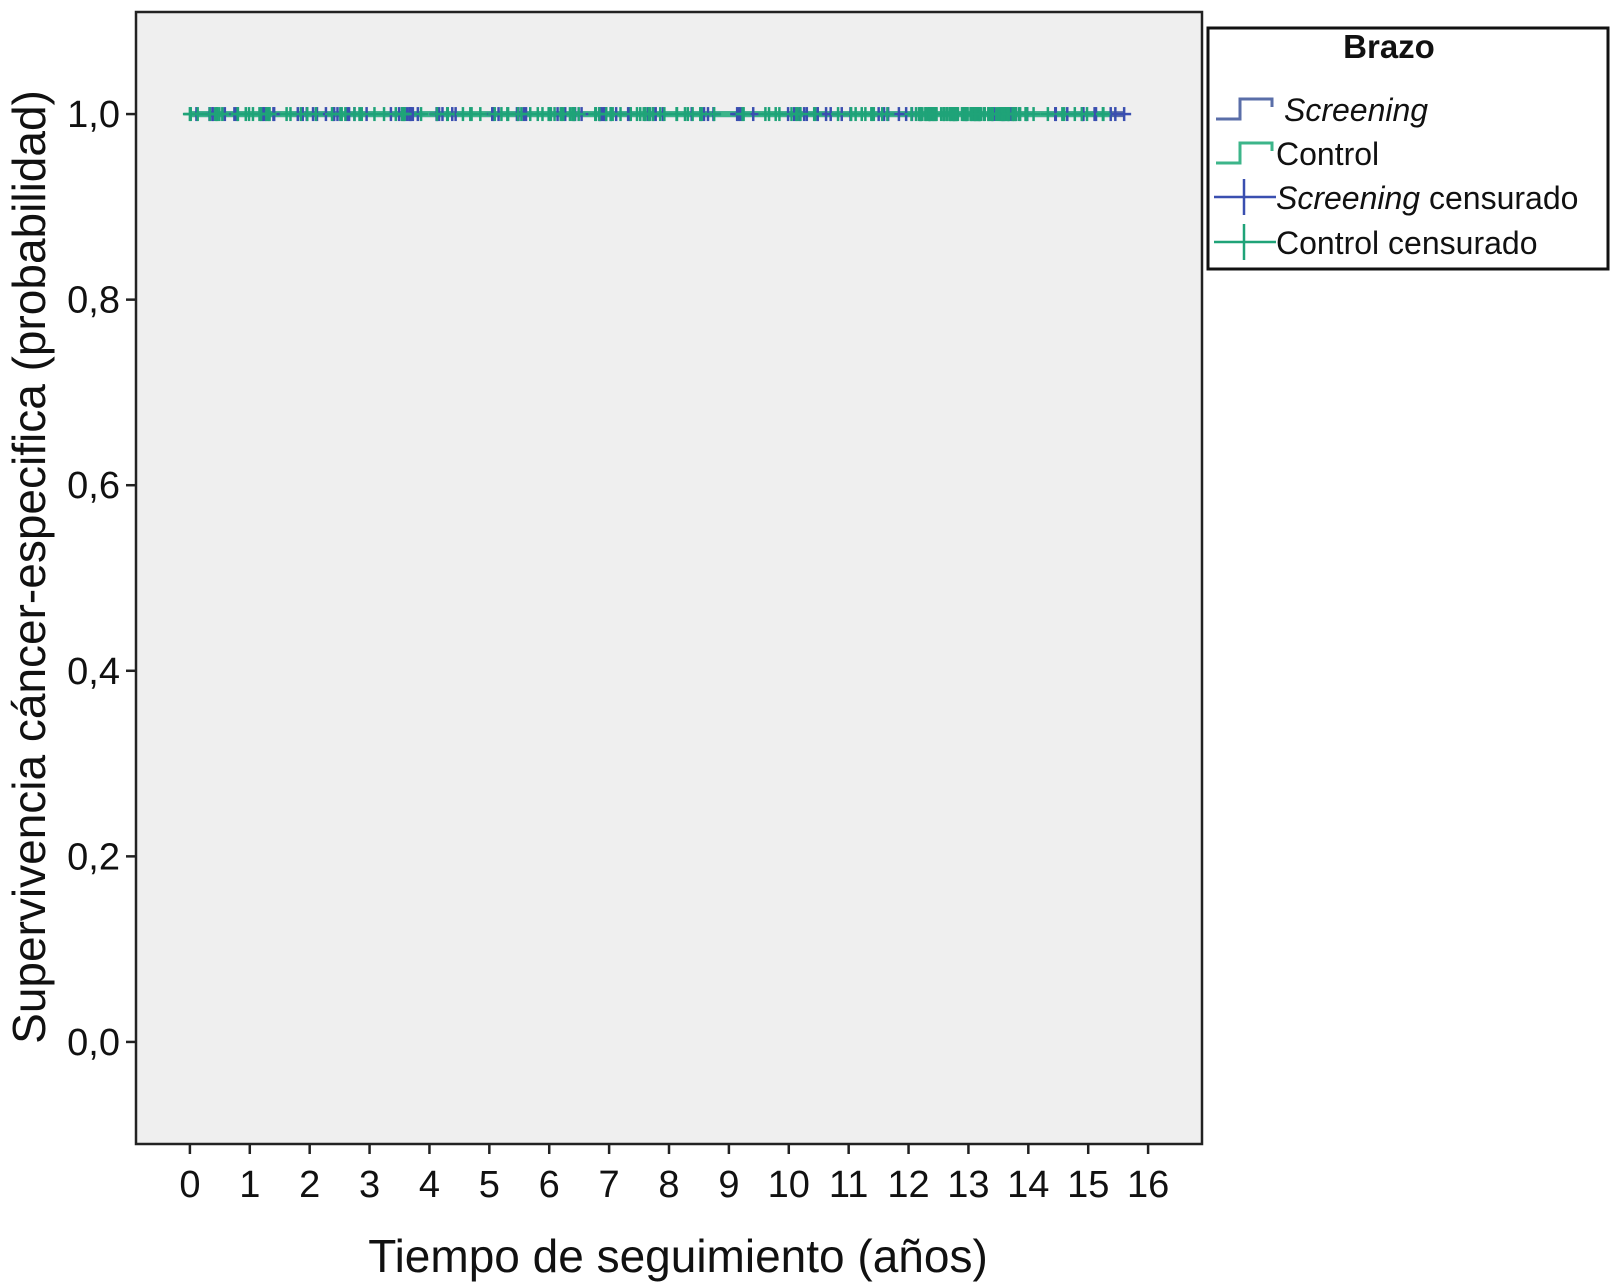 The image size is (1612, 1285). I want to click on x-tick-label: 16, so click(1148, 1185).